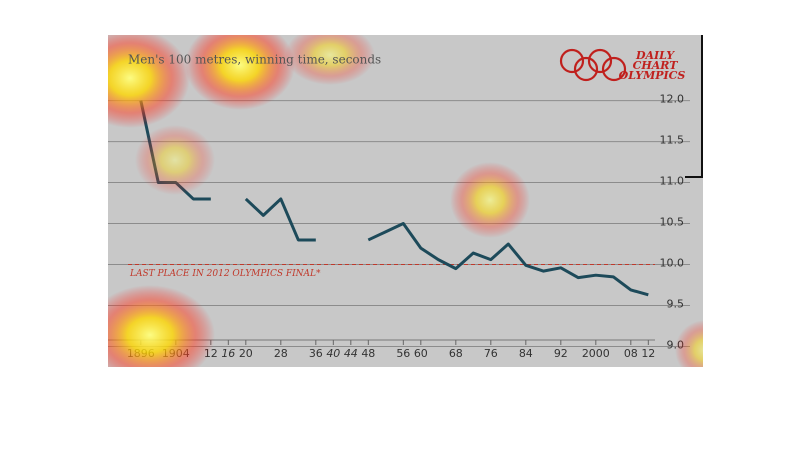 This screenshot has height=462, width=810. Describe the element at coordinates (333, 353) in the screenshot. I see `x-tick-label: 40` at that location.